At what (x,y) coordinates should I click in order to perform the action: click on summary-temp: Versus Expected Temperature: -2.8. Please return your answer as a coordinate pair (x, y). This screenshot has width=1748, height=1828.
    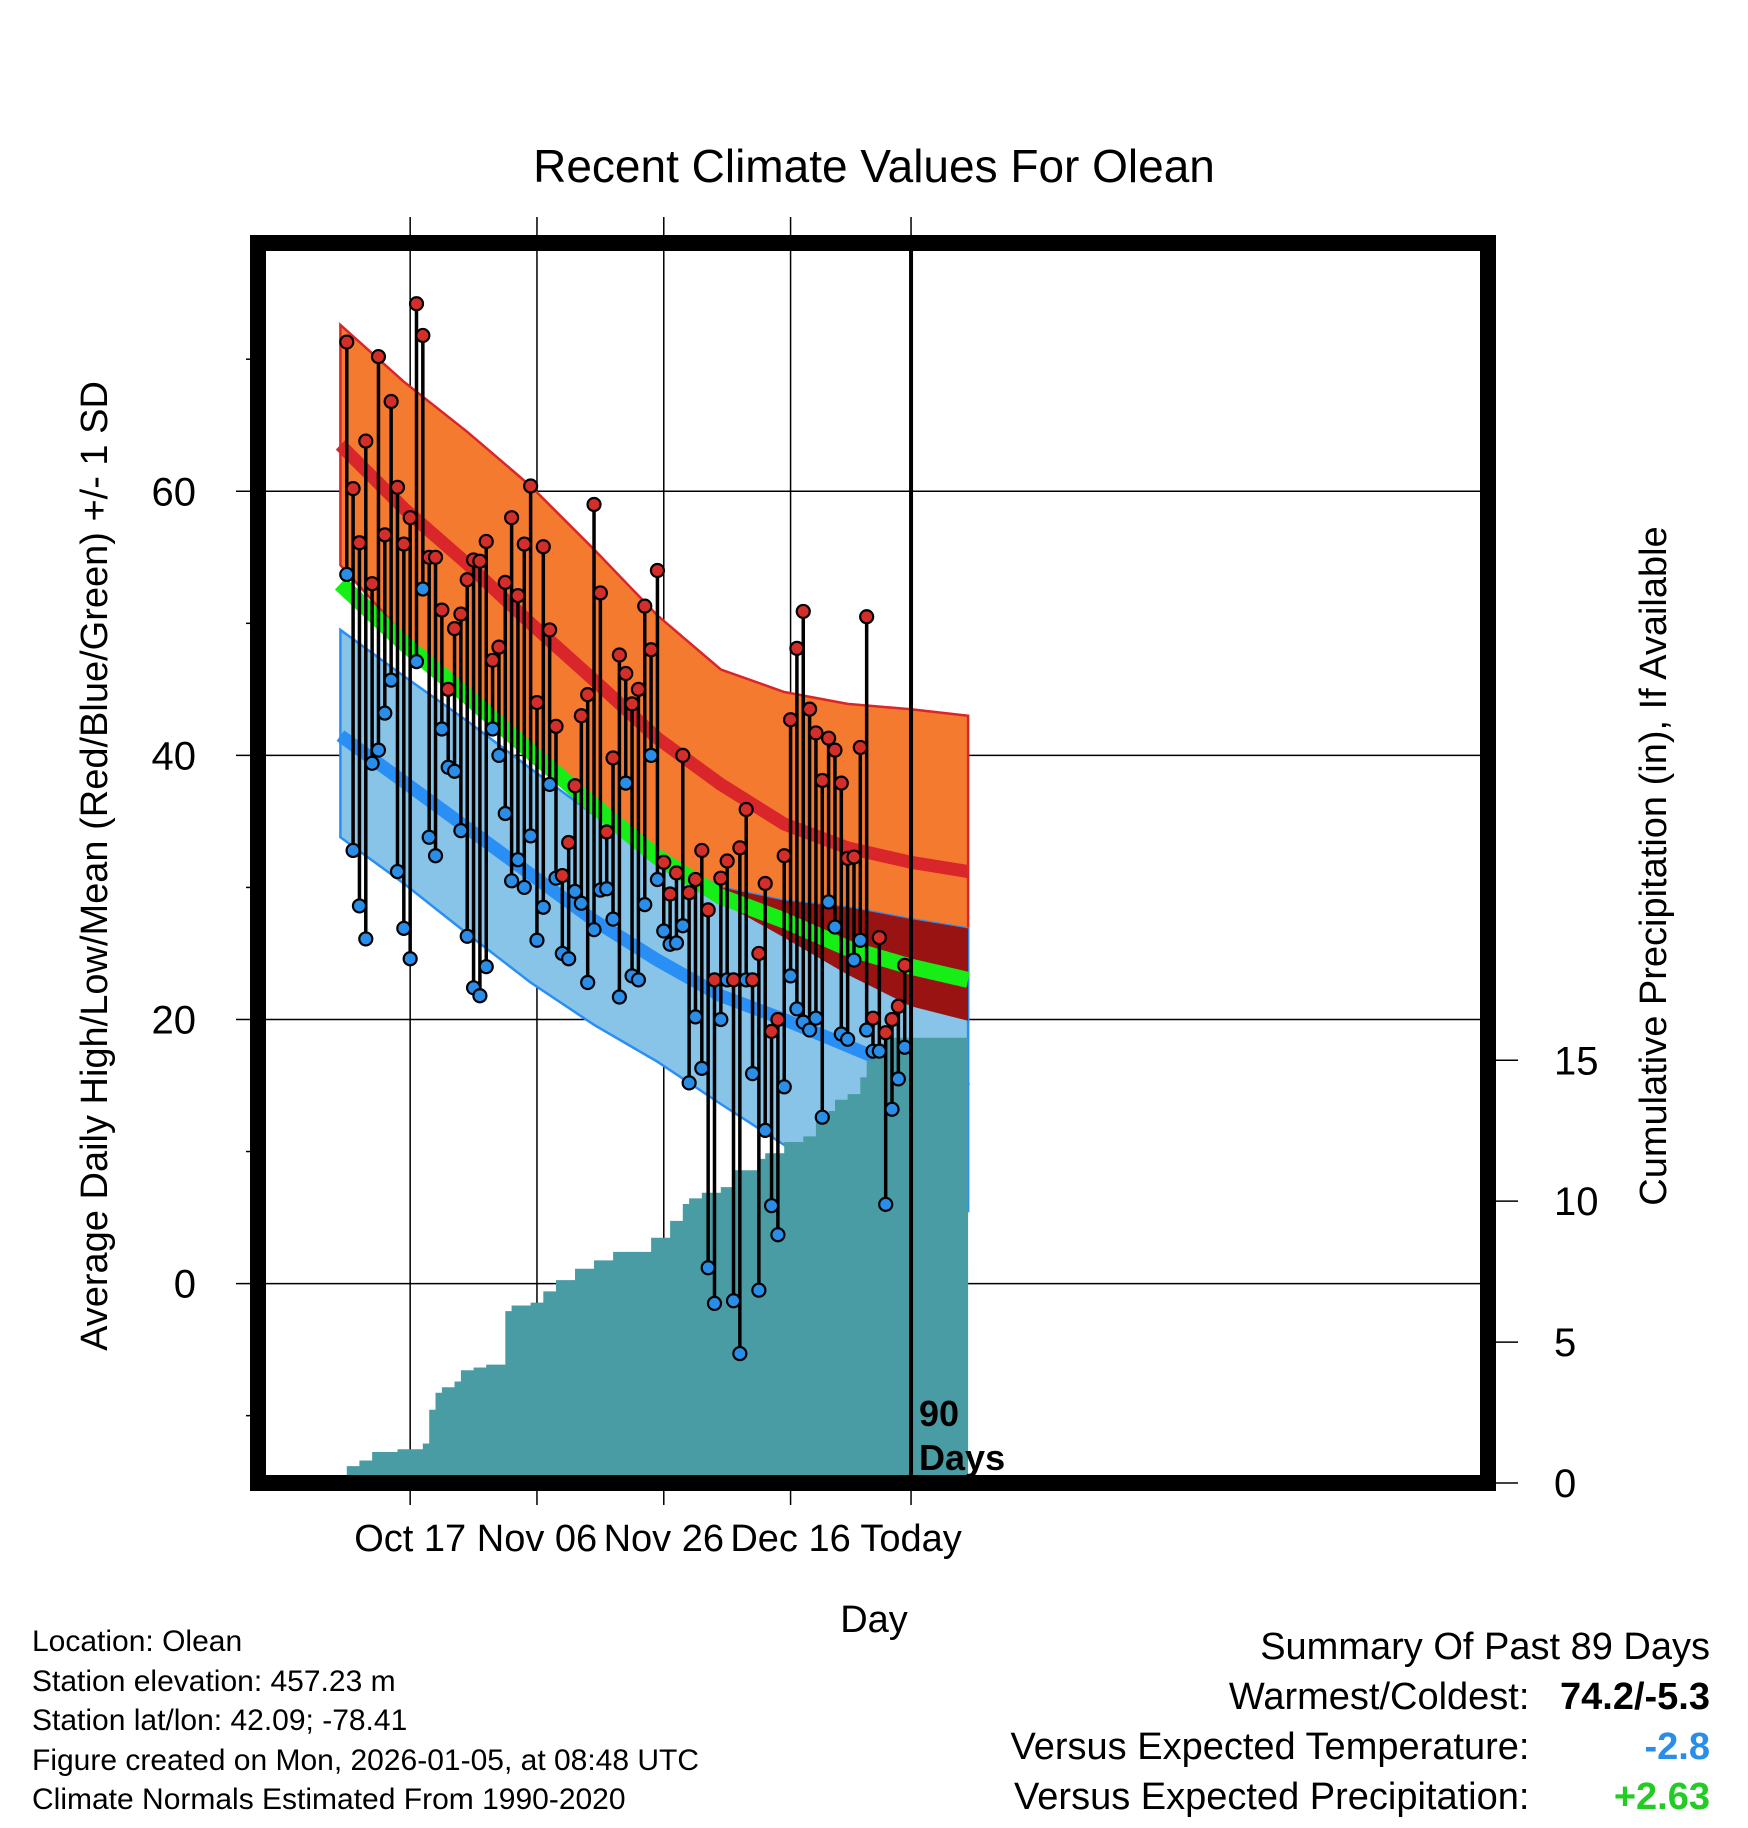
    Looking at the image, I should click on (1360, 1747).